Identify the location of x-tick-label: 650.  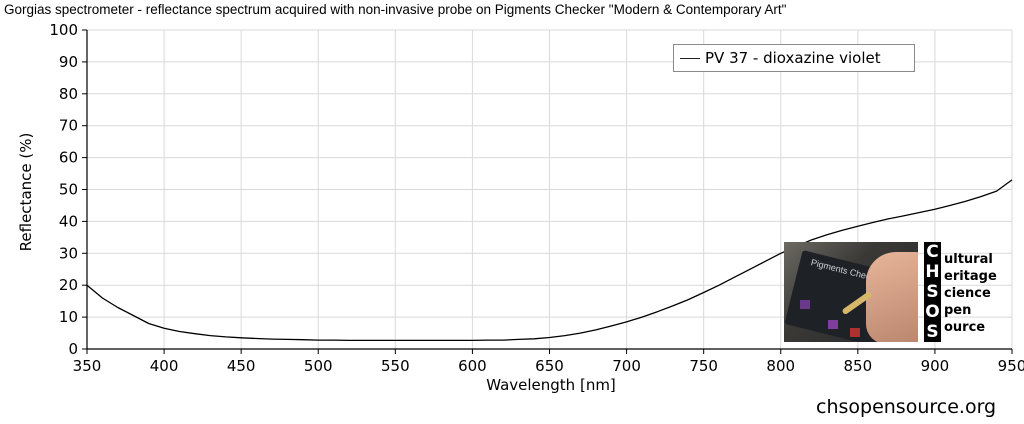
(549, 366).